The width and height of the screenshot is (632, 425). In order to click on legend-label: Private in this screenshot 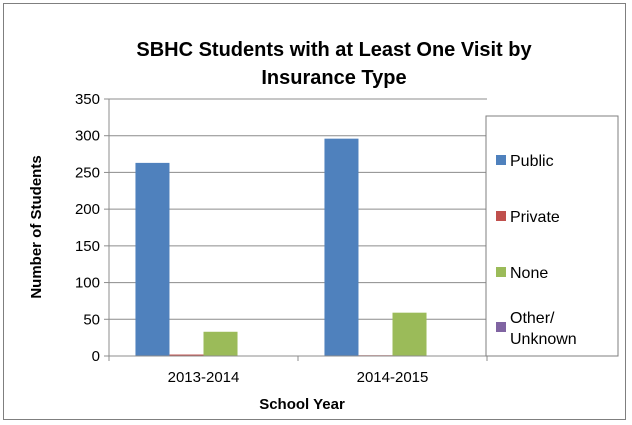, I will do `click(535, 217)`.